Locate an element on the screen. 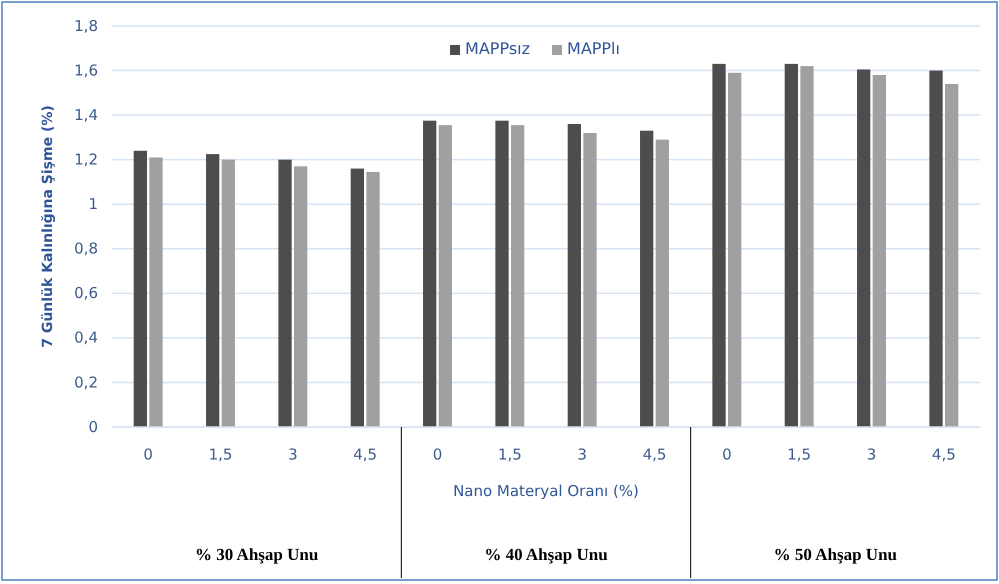 Image resolution: width=999 pixels, height=584 pixels. y-tick-label: 1 is located at coordinates (93, 204).